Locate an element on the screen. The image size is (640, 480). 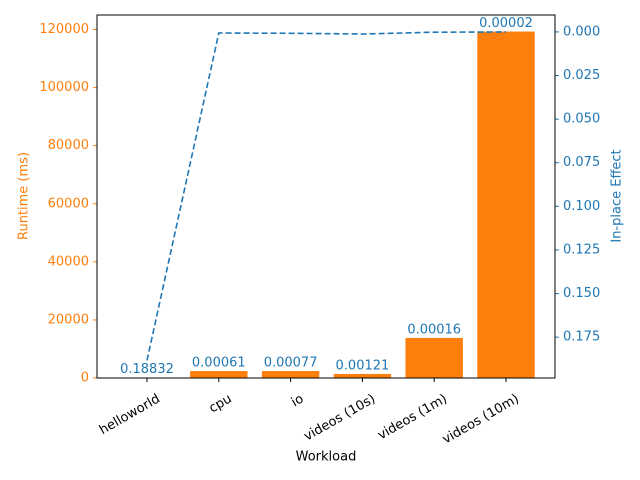
x-tick-label: io is located at coordinates (298, 400).